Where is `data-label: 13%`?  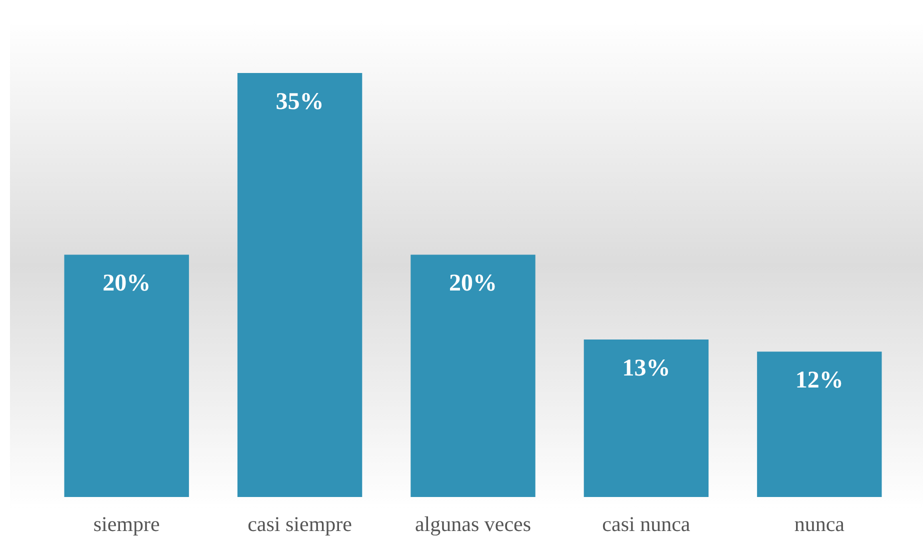
data-label: 13% is located at coordinates (646, 369).